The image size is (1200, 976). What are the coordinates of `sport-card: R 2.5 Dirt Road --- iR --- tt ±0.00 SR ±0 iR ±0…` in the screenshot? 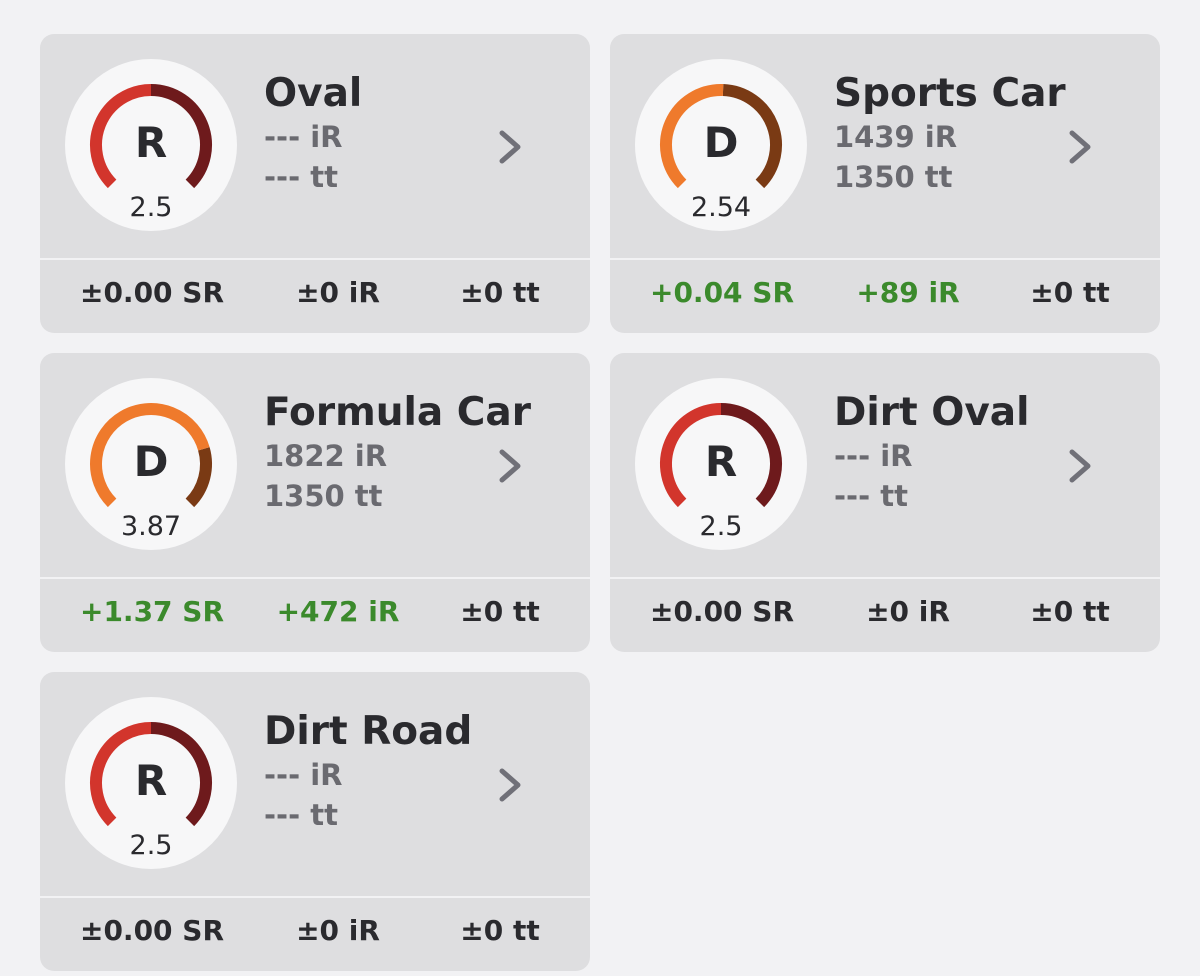 It's located at (315, 821).